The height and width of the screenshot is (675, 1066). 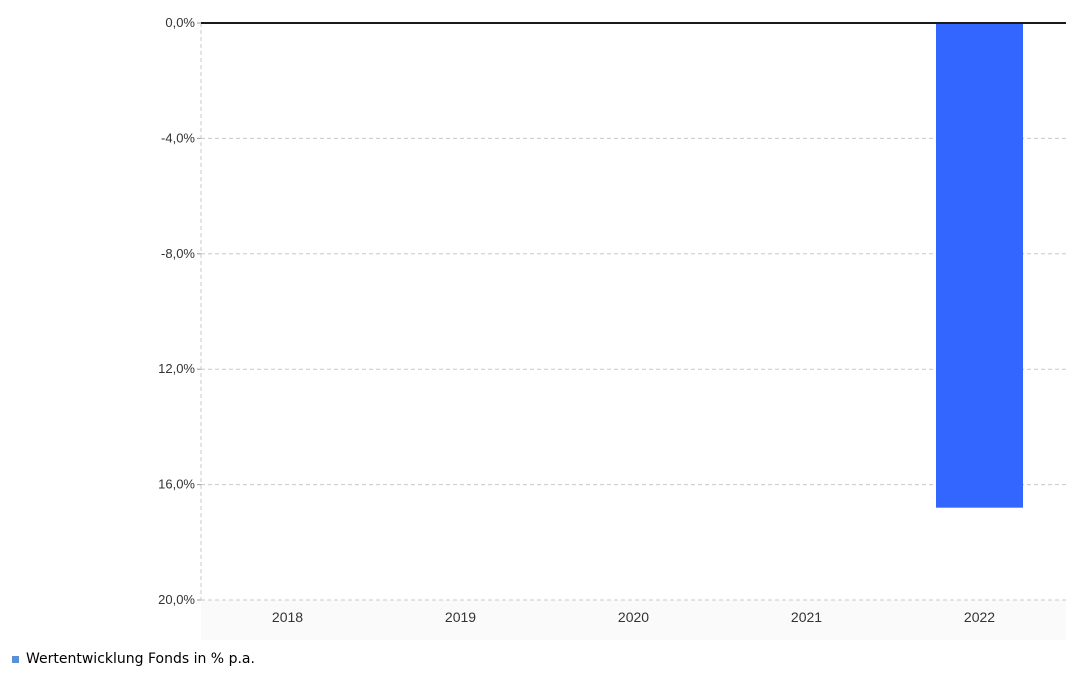 What do you see at coordinates (460, 617) in the screenshot?
I see `x-tick-label: 2019` at bounding box center [460, 617].